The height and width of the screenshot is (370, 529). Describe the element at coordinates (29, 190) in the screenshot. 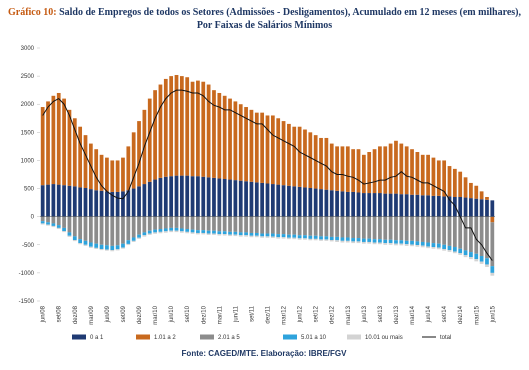

I see `y-tick-label: 500` at that location.